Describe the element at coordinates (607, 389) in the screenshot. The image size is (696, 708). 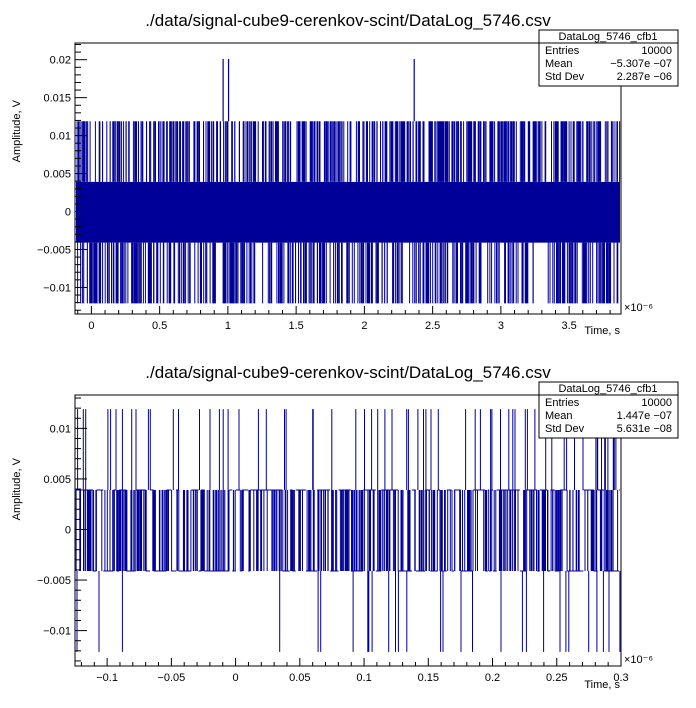
I see `bottom-stats-title: DataLog_5746_cfb1` at that location.